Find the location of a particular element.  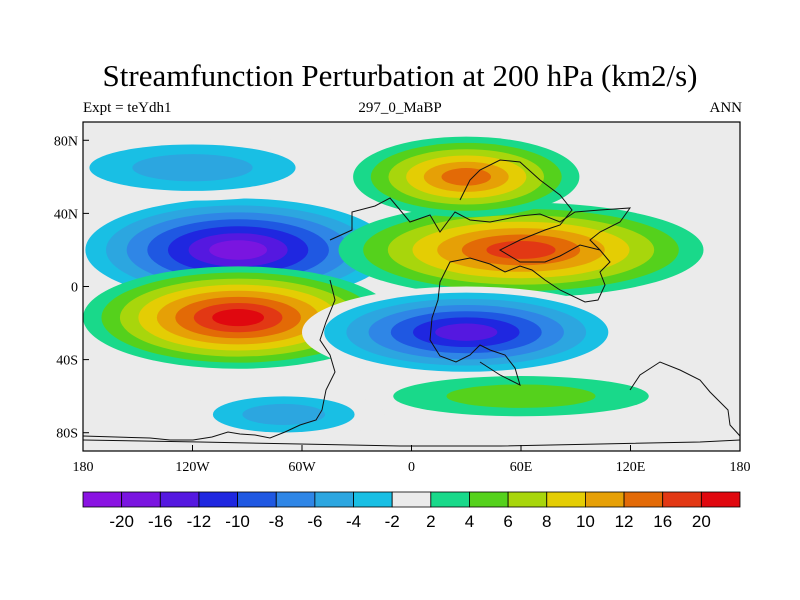

continent-outline-australia is located at coordinates (685, 399).